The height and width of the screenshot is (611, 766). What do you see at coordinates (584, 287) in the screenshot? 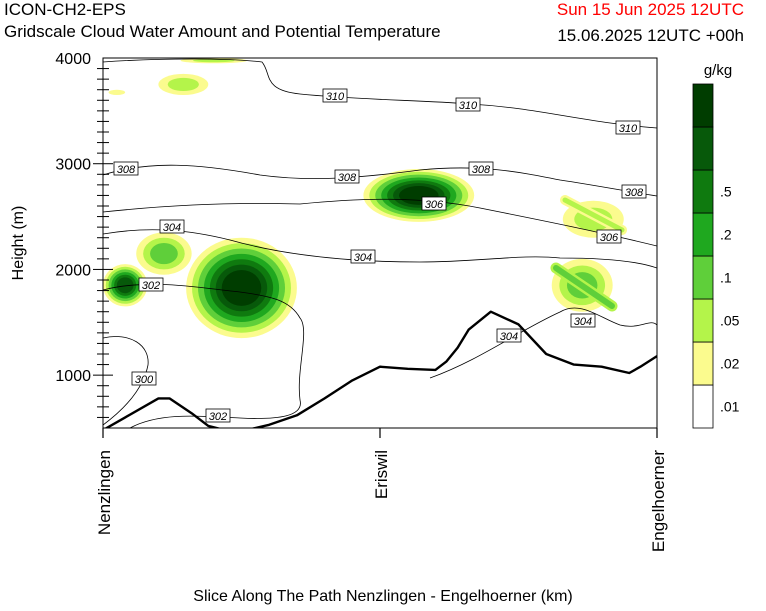
I see `cloud-band-lower-core` at bounding box center [584, 287].